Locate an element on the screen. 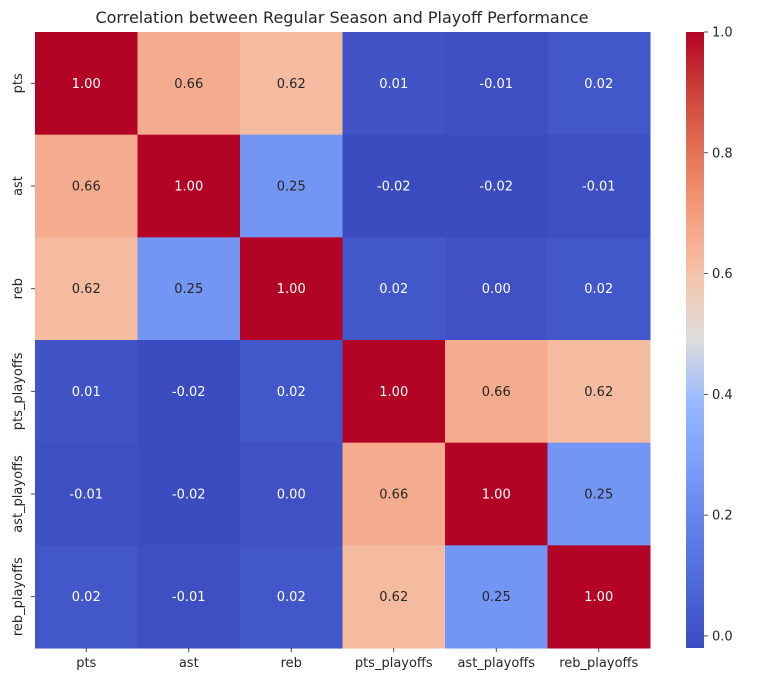  cell-label-pts-ast: 0.66 is located at coordinates (188, 84).